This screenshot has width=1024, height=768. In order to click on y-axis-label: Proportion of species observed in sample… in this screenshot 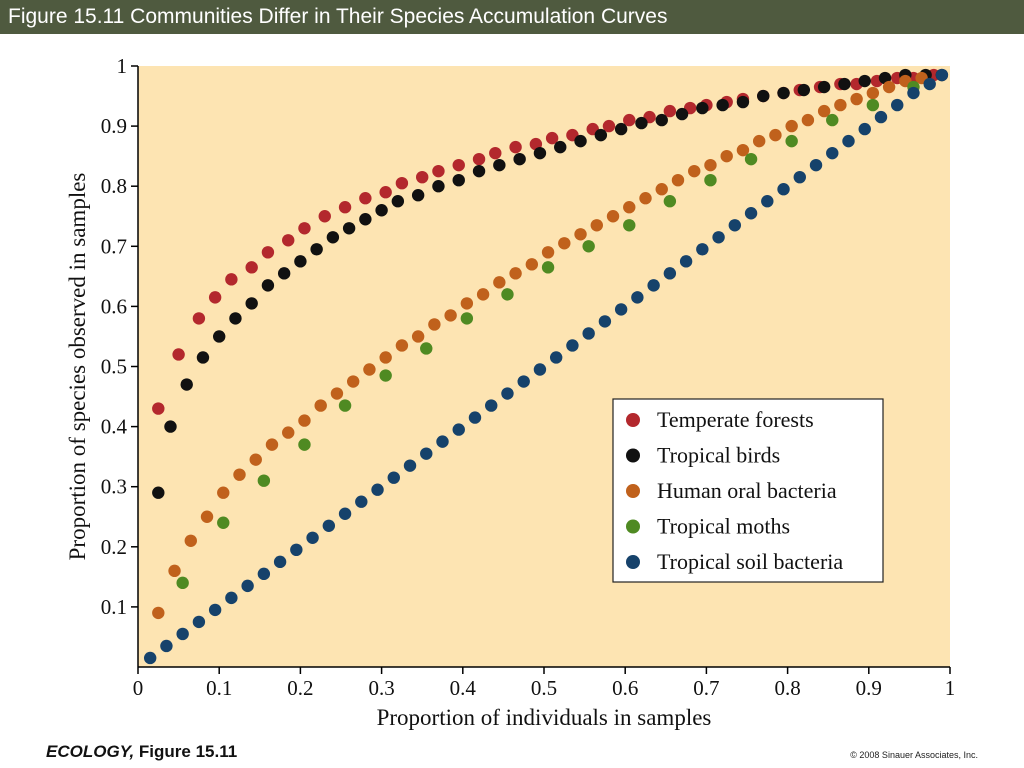, I will do `click(77, 367)`.